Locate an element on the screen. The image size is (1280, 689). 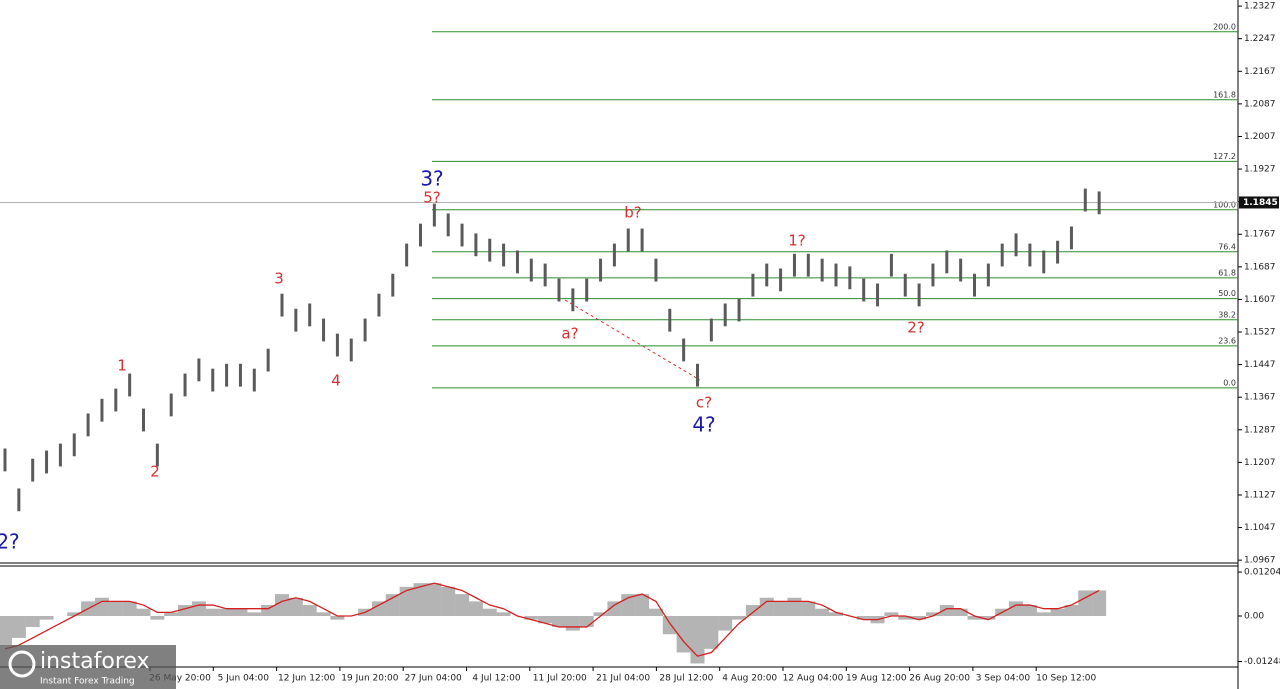
fib-label: 0.0 is located at coordinates (1229, 382).